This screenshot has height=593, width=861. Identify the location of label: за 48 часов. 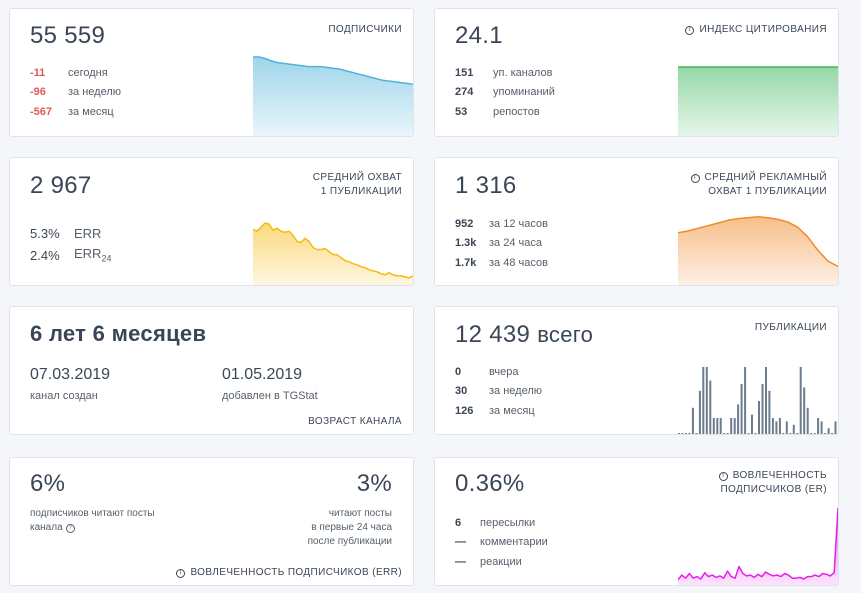
(518, 262).